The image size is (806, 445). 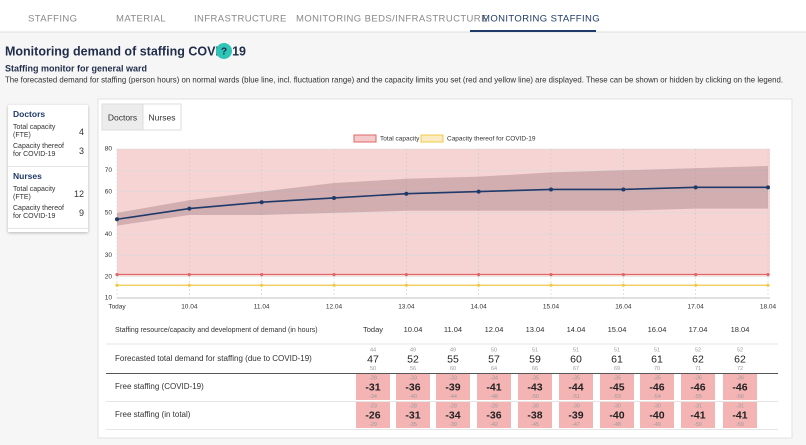 I want to click on cell-value: -26, so click(x=372, y=415).